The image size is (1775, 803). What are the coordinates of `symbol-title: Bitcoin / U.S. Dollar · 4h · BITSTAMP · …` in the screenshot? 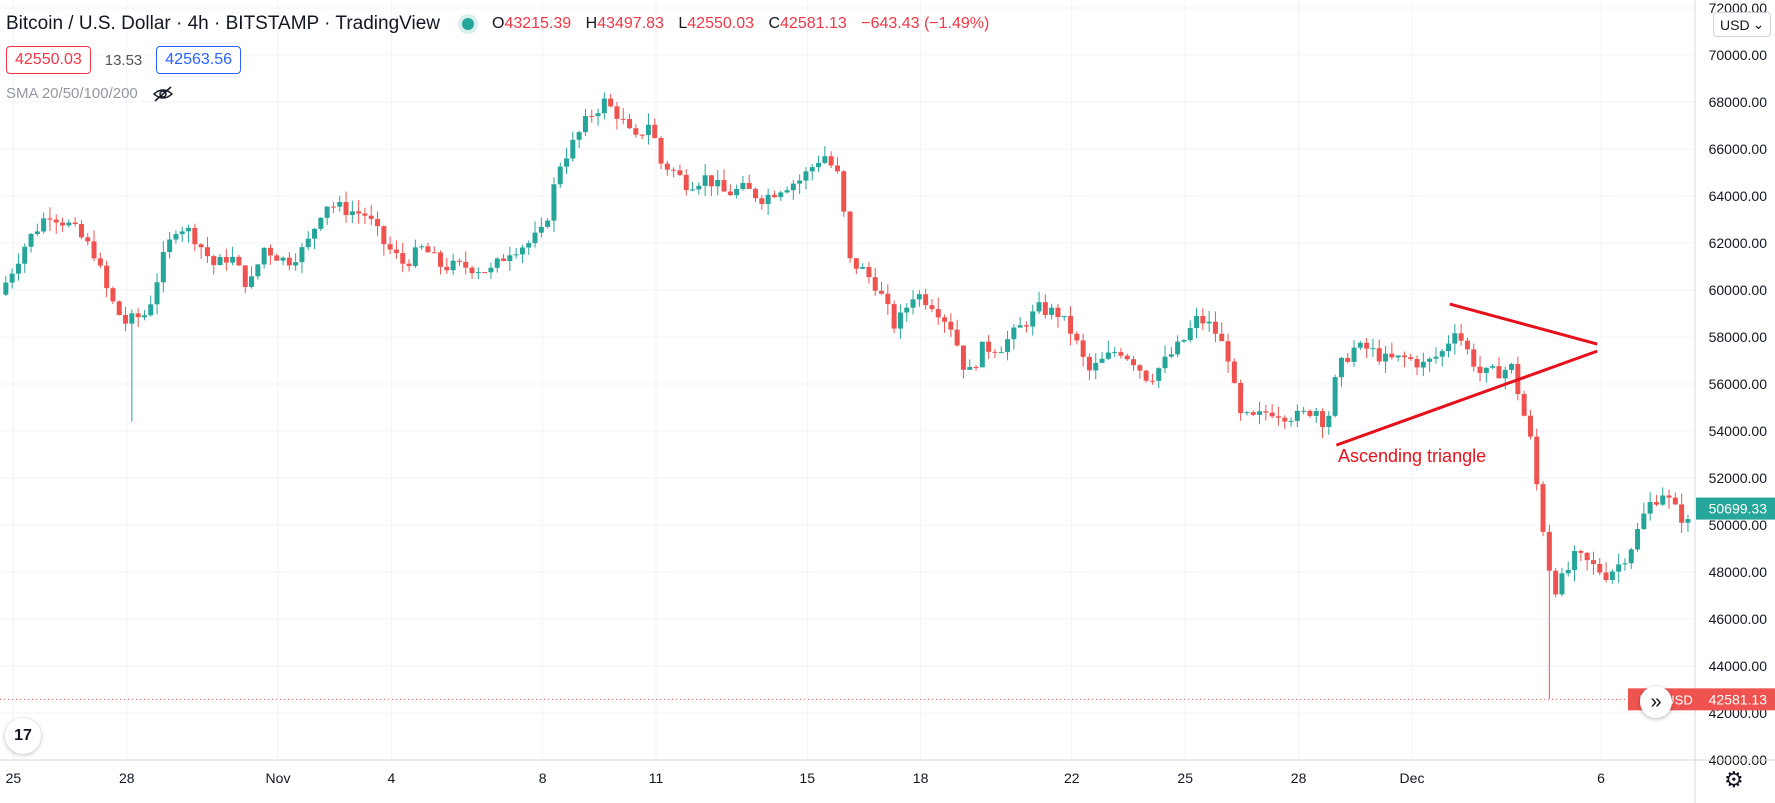 It's located at (223, 23).